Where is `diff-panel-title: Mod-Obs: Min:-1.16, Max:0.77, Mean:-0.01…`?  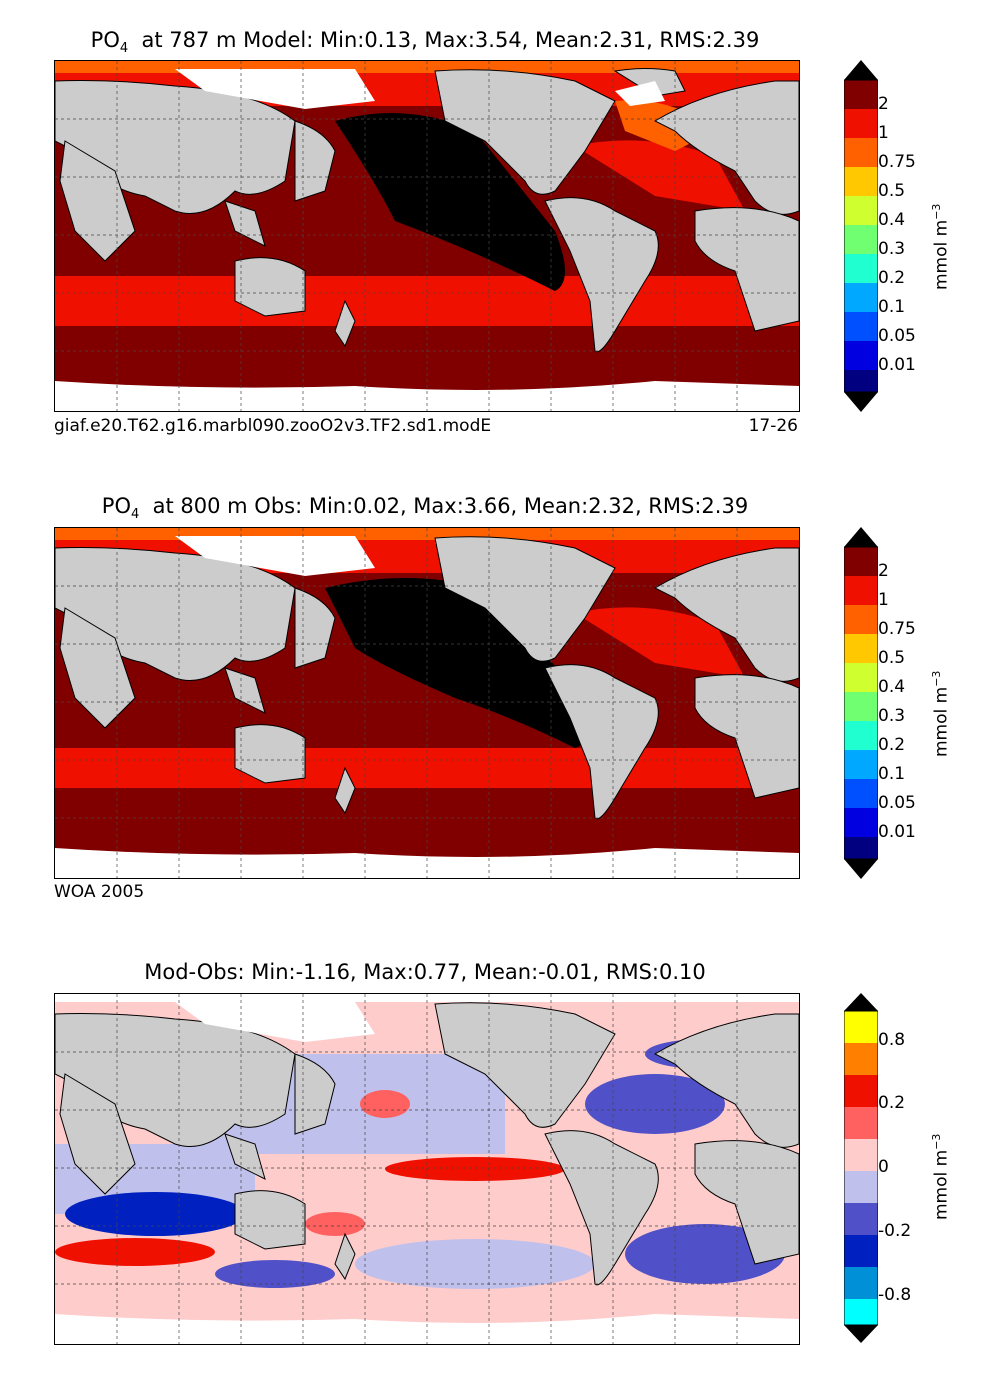
diff-panel-title: Mod-Obs: Min:-1.16, Max:0.77, Mean:-0.01… is located at coordinates (425, 972).